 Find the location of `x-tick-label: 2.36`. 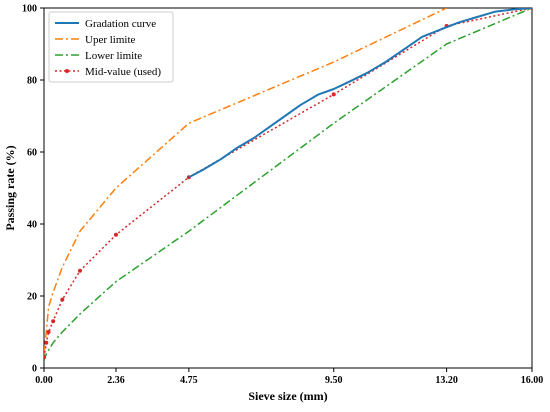

x-tick-label: 2.36 is located at coordinates (116, 380).